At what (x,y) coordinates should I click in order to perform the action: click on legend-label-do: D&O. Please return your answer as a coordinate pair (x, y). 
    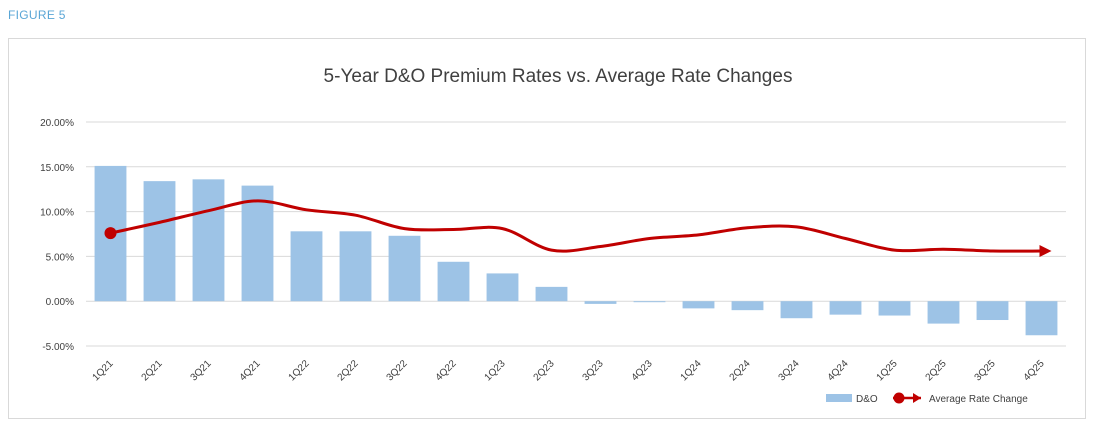
    Looking at the image, I should click on (867, 399).